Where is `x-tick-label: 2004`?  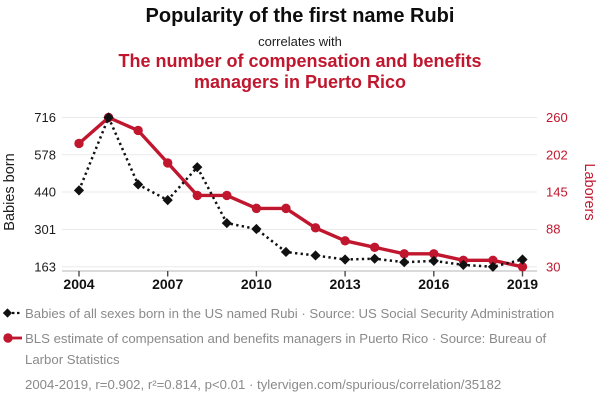
x-tick-label: 2004 is located at coordinates (78, 284).